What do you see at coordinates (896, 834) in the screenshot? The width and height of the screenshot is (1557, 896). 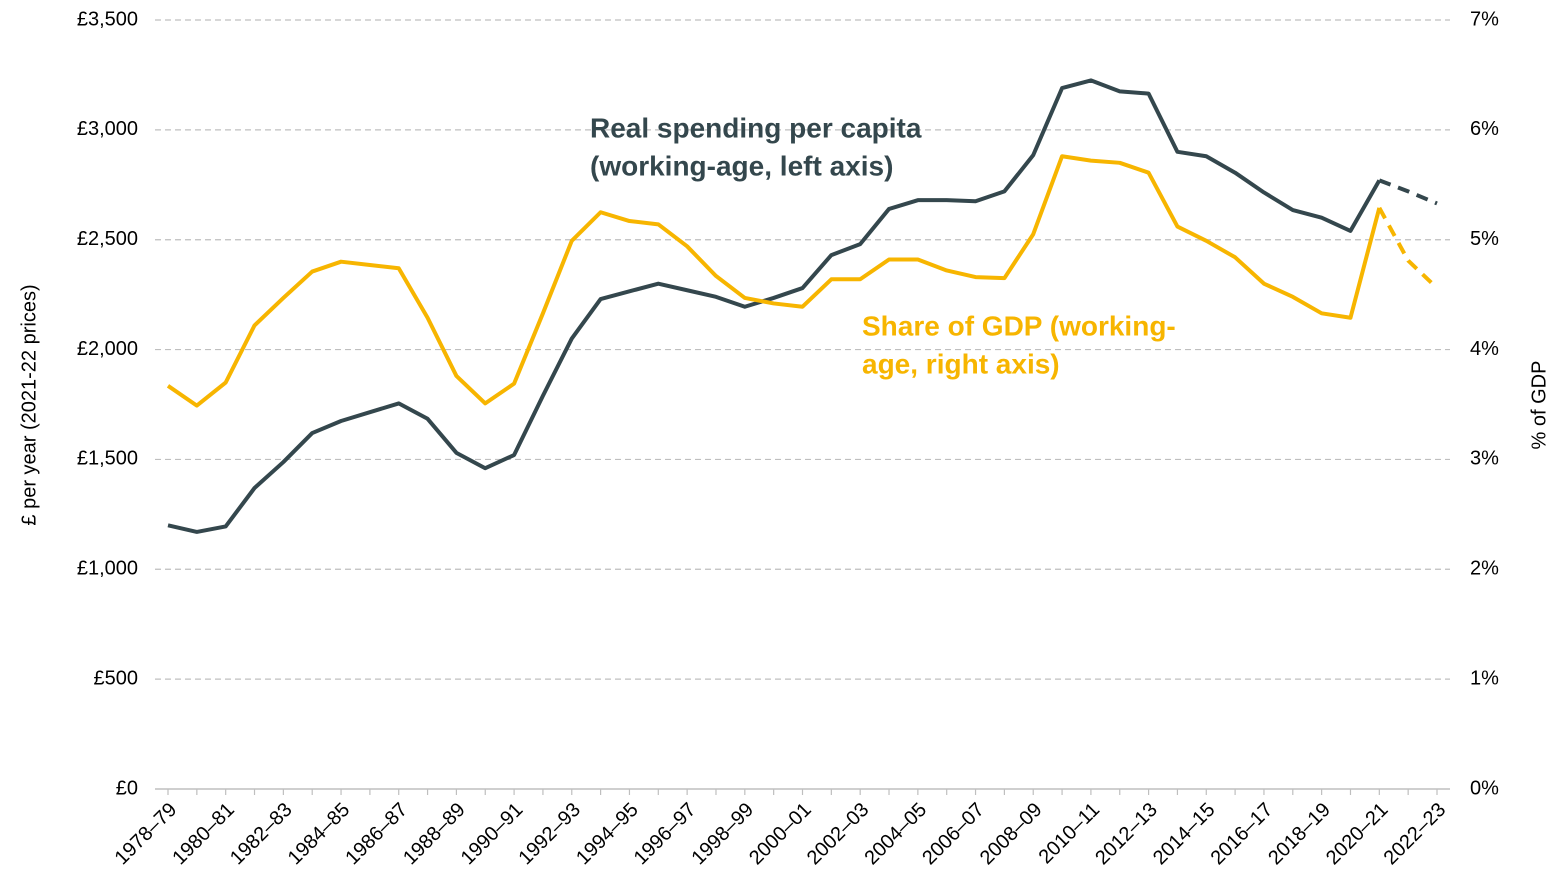 I see `x-tick-label: 2004–05` at bounding box center [896, 834].